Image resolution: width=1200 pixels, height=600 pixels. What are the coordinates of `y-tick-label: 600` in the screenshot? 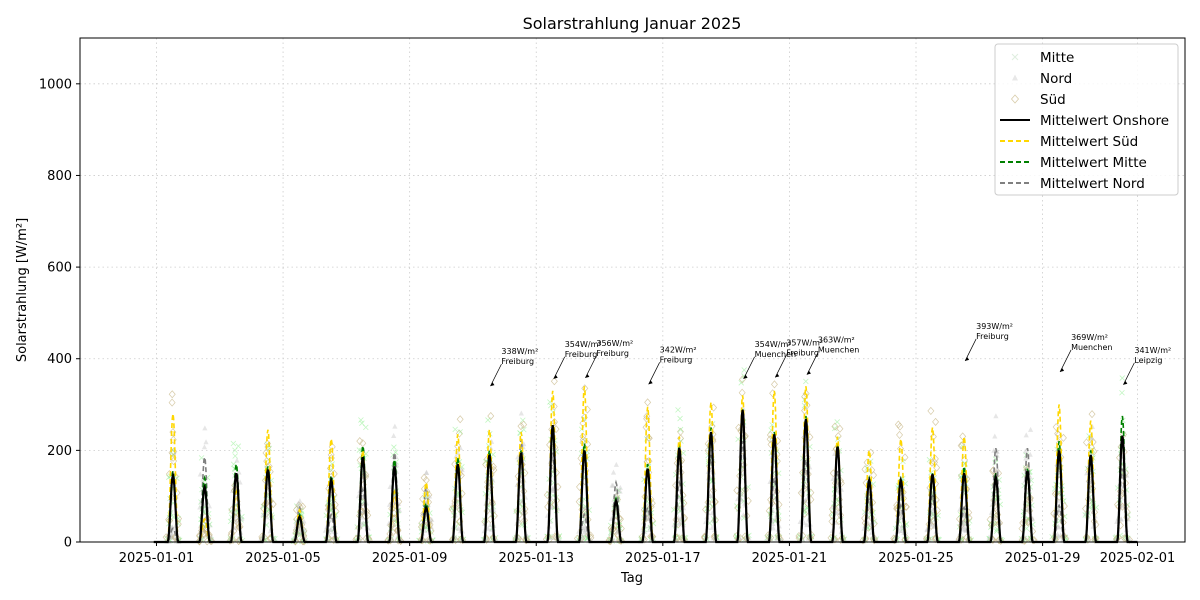 It's located at (59, 268).